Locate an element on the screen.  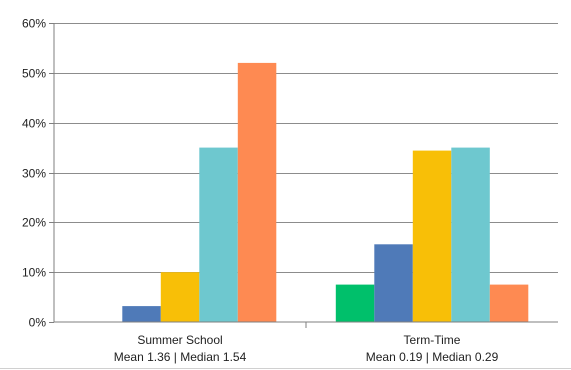
y-tick-label: 20% is located at coordinates (34, 223).